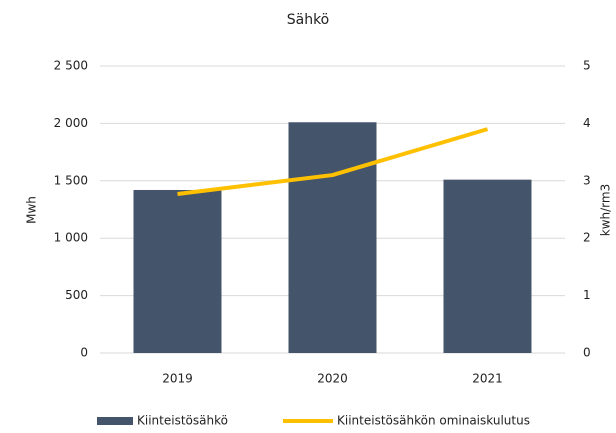 This screenshot has height=433, width=616. Describe the element at coordinates (433, 421) in the screenshot. I see `legend-label: Kiinteistösähkön ominaiskulutus` at that location.